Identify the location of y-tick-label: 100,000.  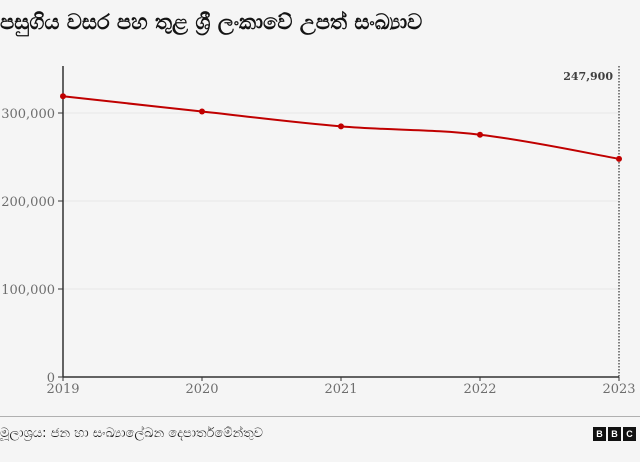
(28, 290).